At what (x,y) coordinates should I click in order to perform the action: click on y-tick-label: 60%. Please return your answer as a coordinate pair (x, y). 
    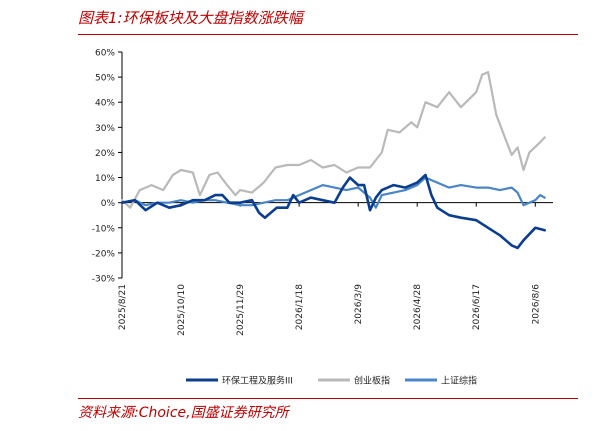
    Looking at the image, I should click on (105, 54).